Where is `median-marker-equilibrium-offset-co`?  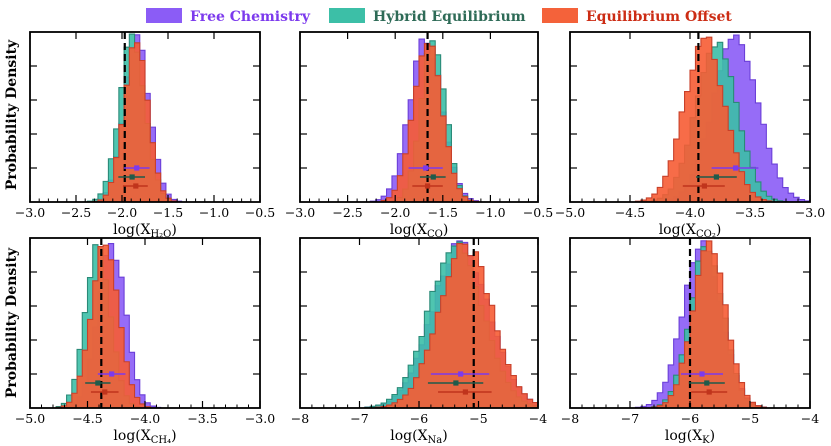
median-marker-equilibrium-offset-co is located at coordinates (427, 186).